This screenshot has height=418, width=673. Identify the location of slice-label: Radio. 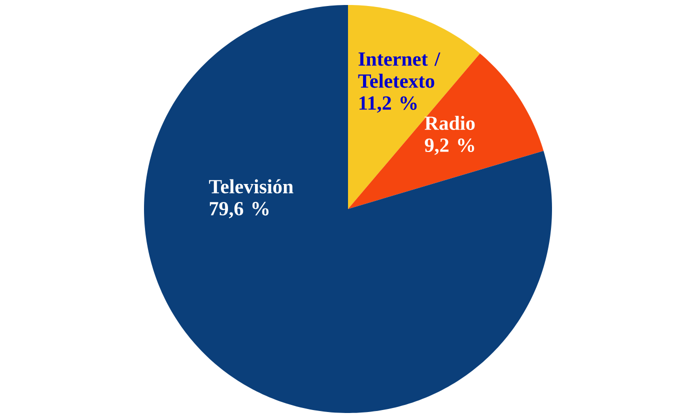
(449, 123).